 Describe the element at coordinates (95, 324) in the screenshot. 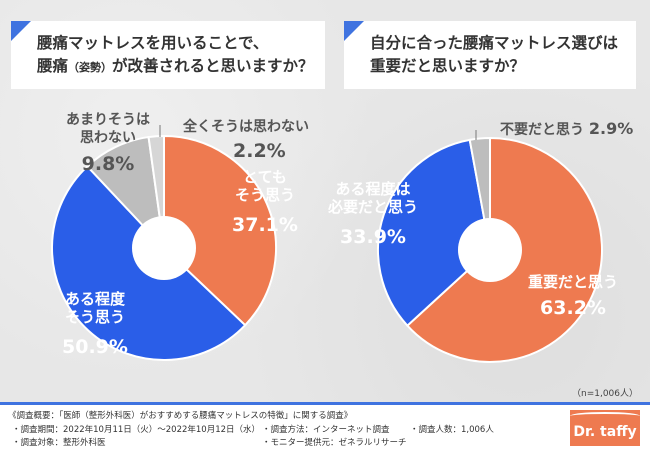

I see `label-somewhat-agree: ある程度 そう思う 50.9%` at that location.